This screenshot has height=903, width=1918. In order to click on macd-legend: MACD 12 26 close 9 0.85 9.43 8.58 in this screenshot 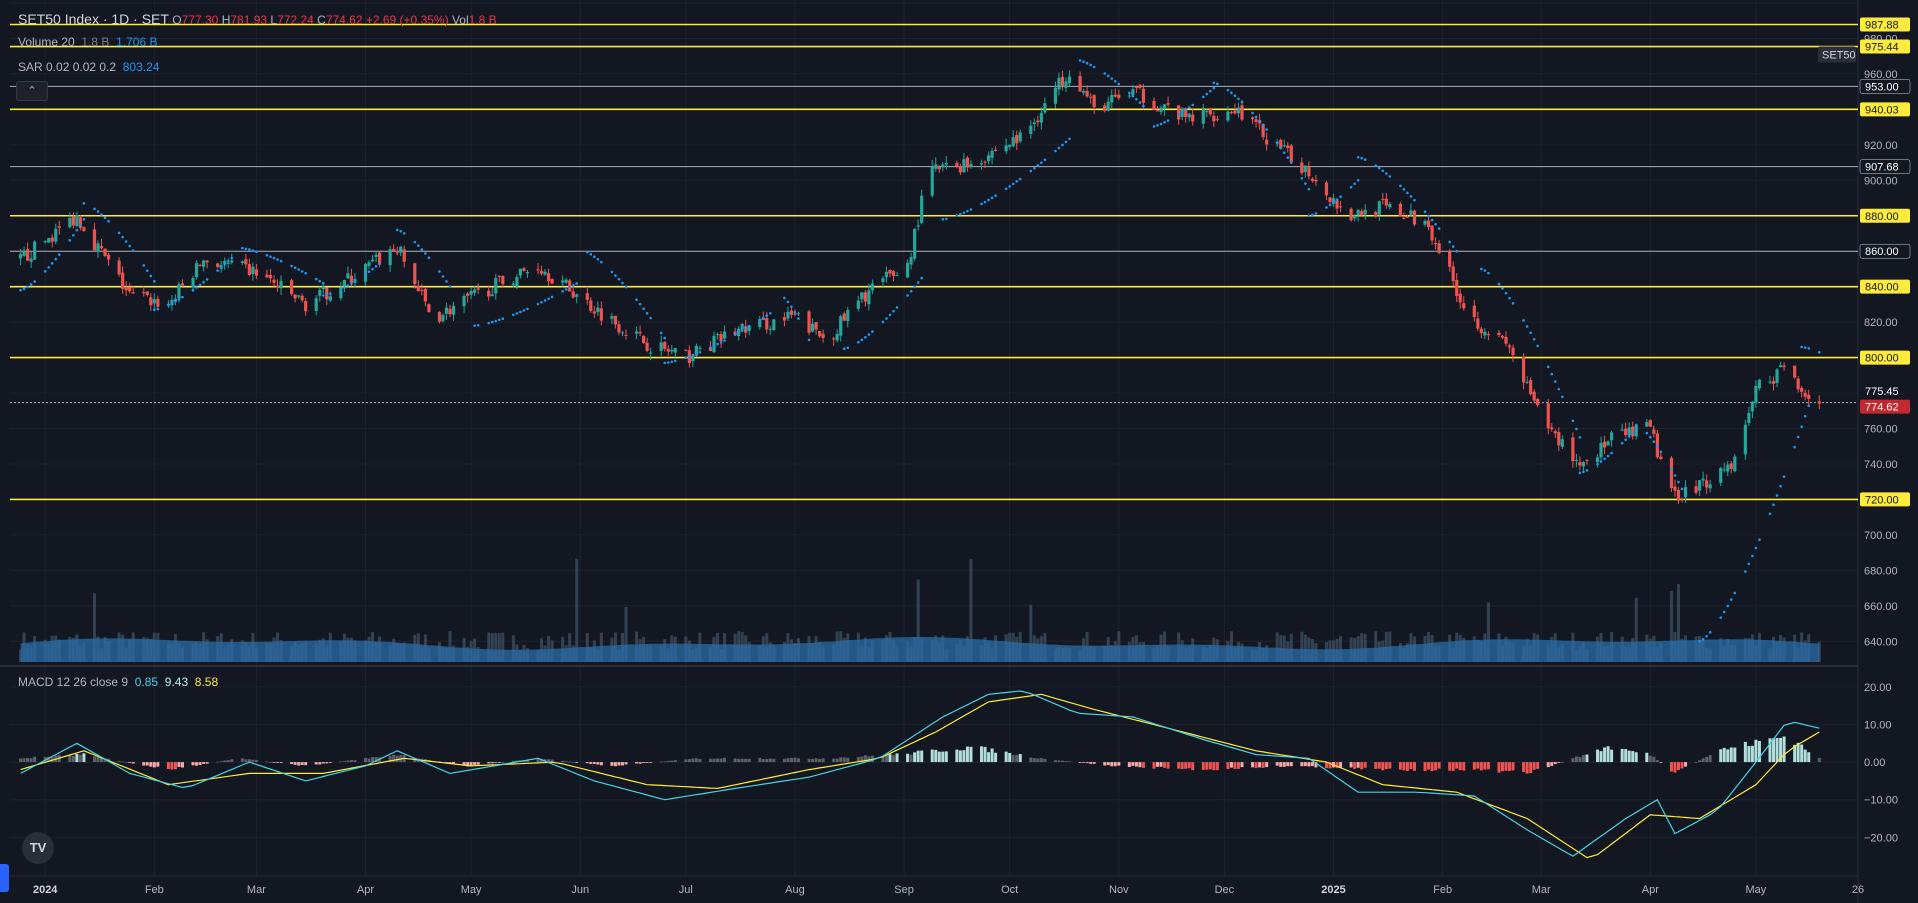, I will do `click(118, 682)`.